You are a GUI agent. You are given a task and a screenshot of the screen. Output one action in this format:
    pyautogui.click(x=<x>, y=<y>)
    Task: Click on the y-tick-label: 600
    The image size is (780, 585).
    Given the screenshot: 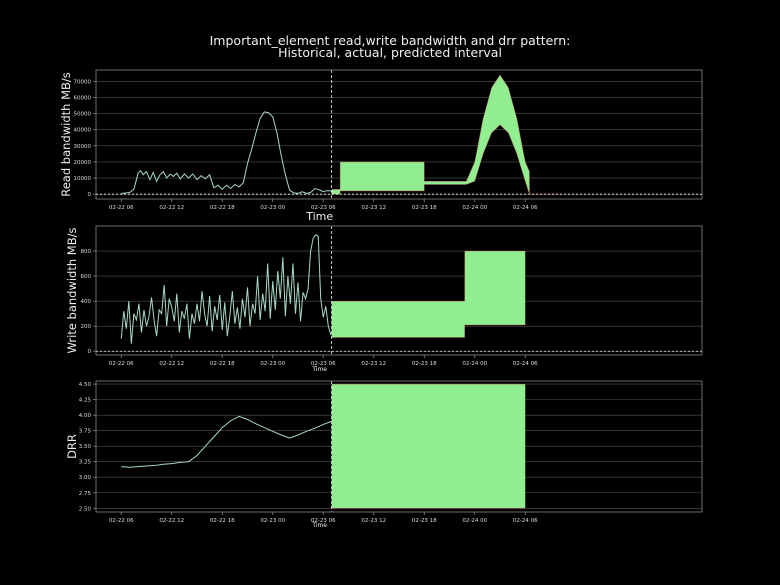 What is the action you would take?
    pyautogui.click(x=86, y=277)
    